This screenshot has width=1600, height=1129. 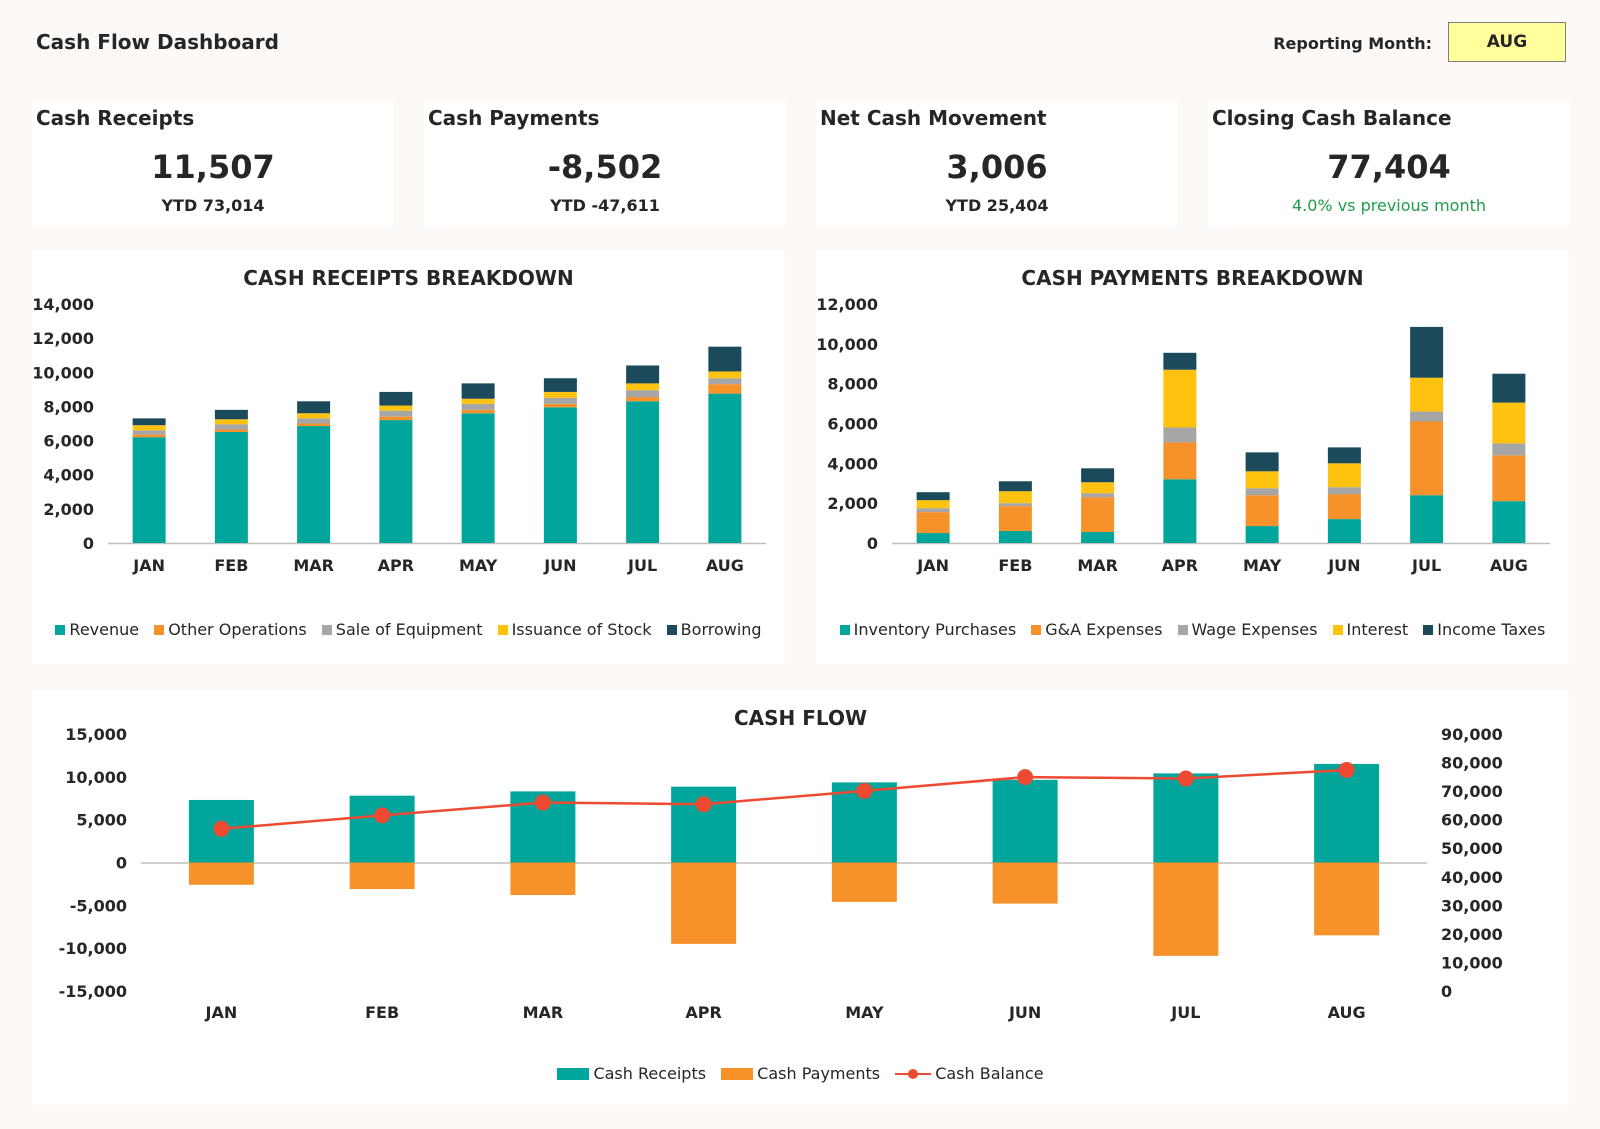 I want to click on chart-title: CASH FLOW, so click(x=800, y=718).